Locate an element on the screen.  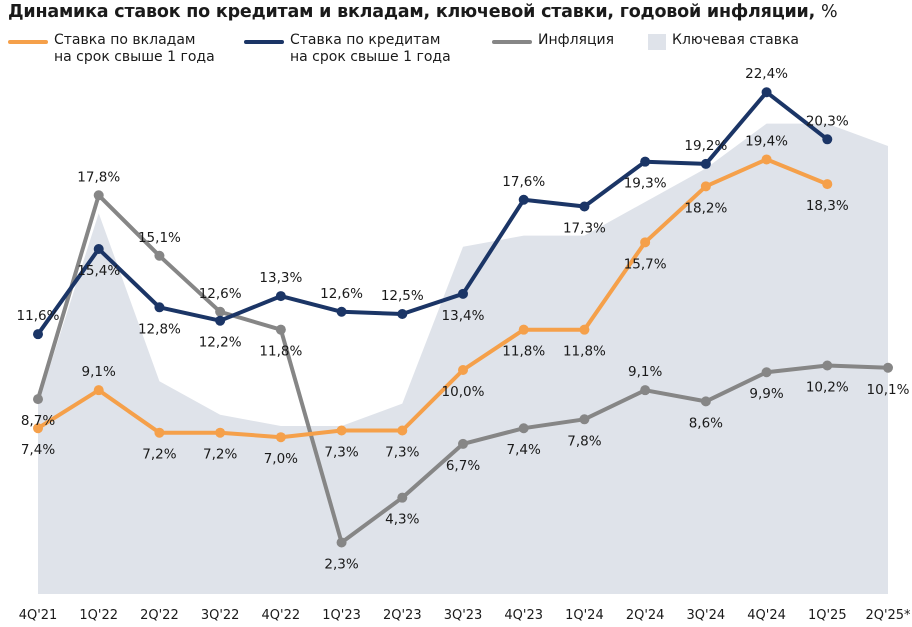
inflation-data-label: 9,9% is located at coordinates (766, 394).